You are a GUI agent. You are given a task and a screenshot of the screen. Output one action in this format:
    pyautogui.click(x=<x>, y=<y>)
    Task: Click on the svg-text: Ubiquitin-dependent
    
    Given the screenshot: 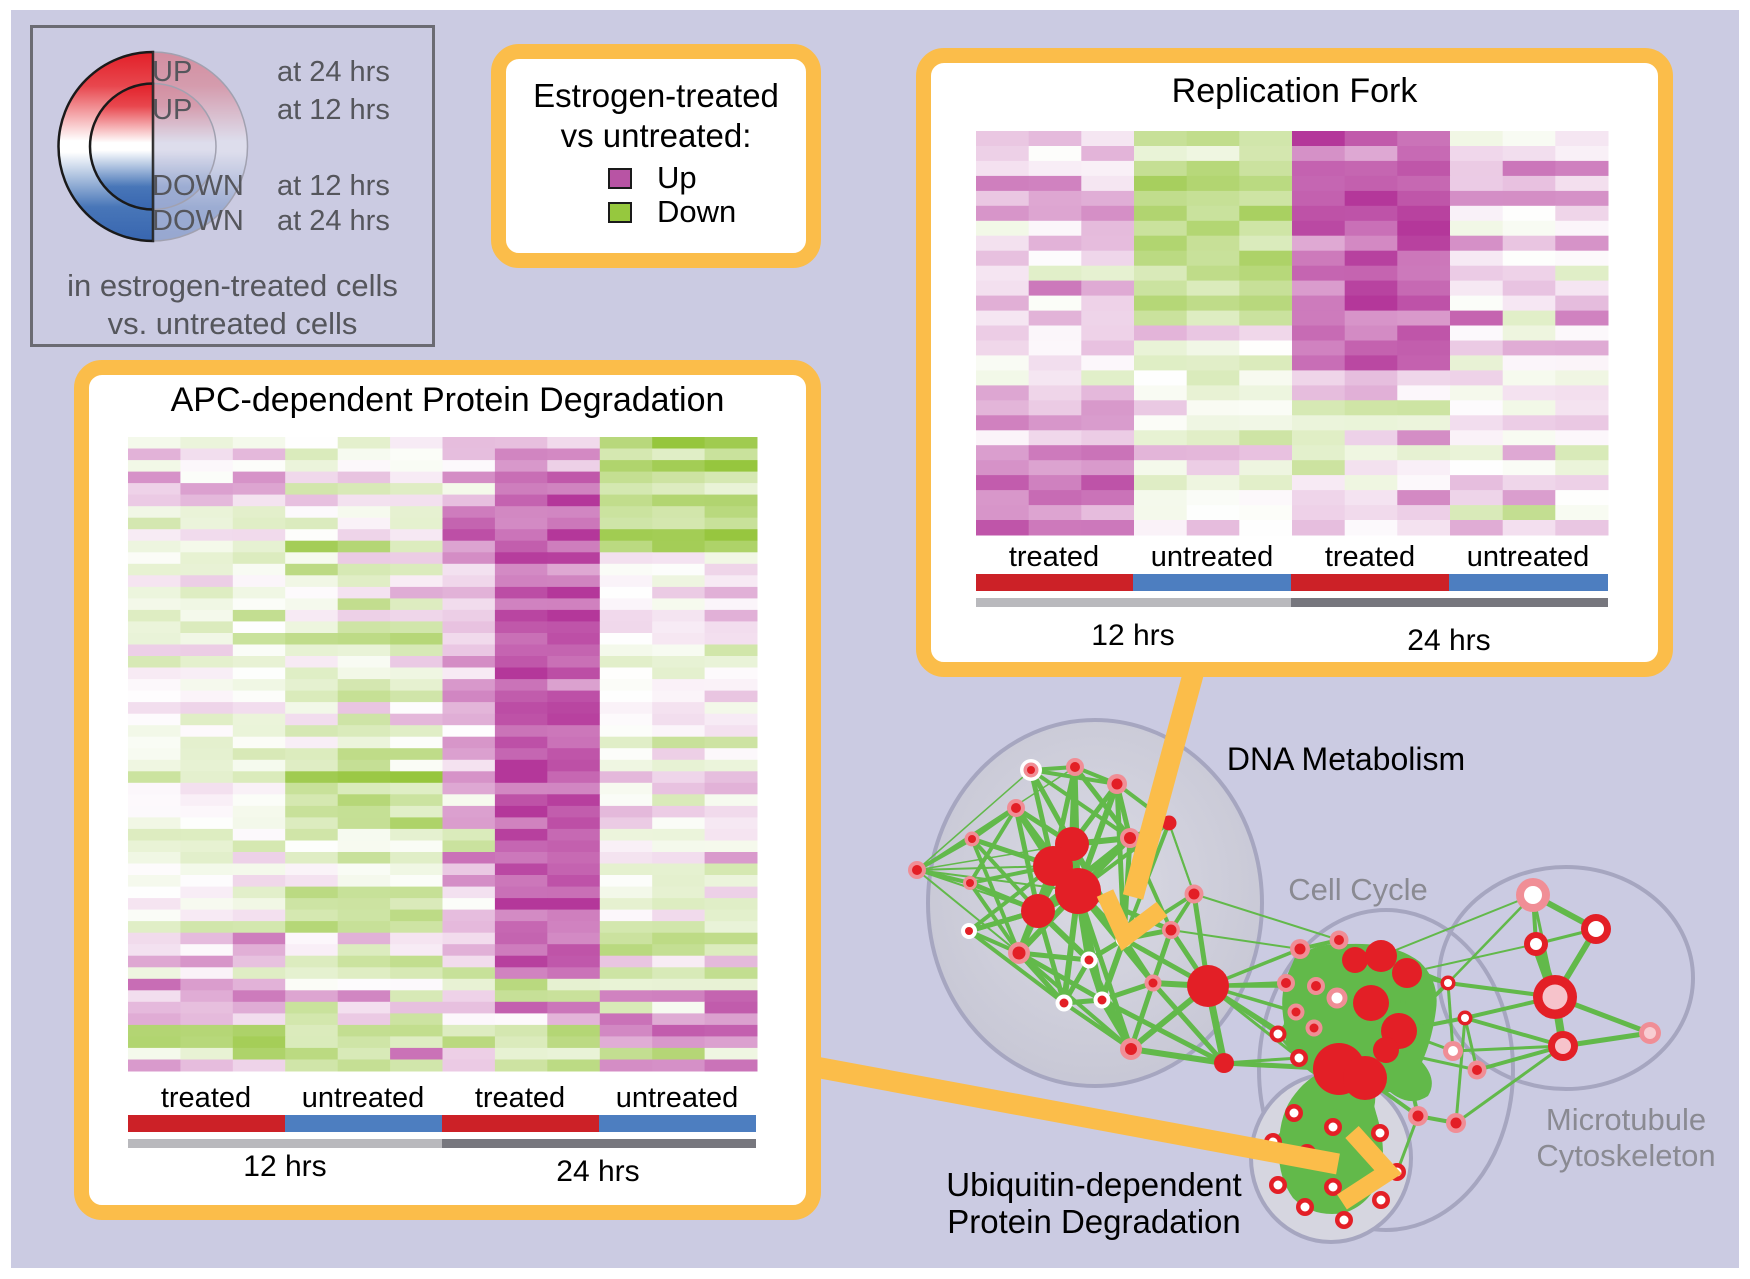 What is the action you would take?
    pyautogui.click(x=1093, y=1184)
    